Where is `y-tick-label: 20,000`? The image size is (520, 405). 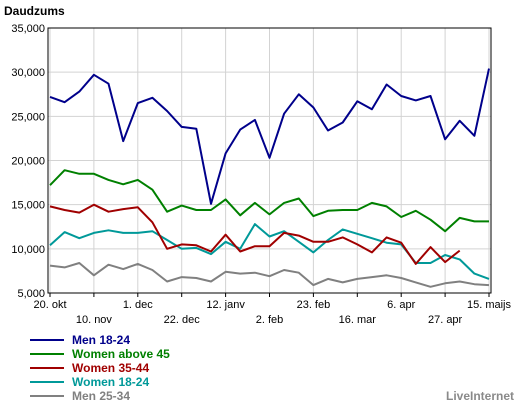 y-tick-label: 20,000 is located at coordinates (28, 162).